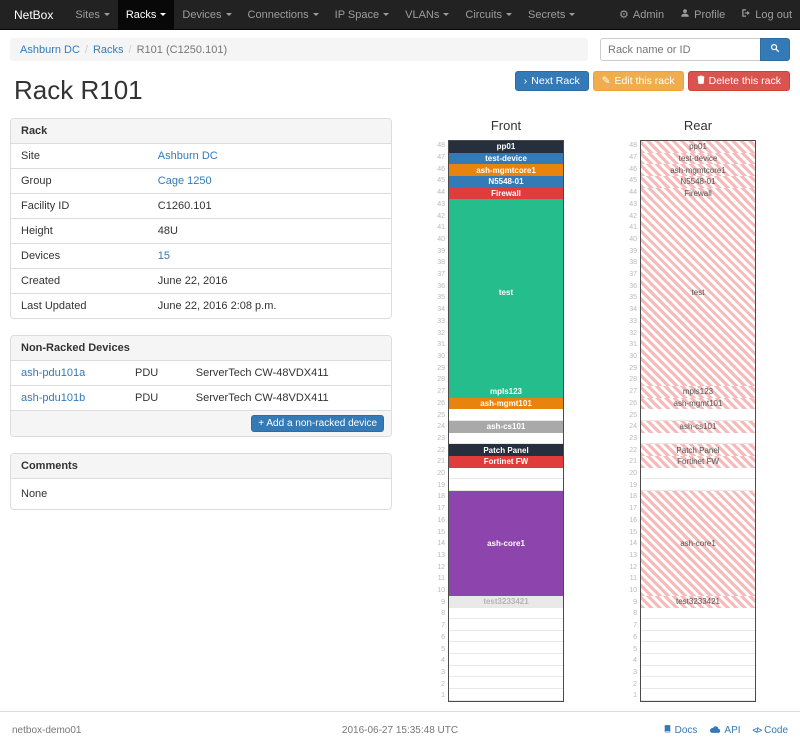 The width and height of the screenshot is (800, 753). What do you see at coordinates (269, 305) in the screenshot?
I see `attr-value: June 22, 2016 2:08 p.m.` at bounding box center [269, 305].